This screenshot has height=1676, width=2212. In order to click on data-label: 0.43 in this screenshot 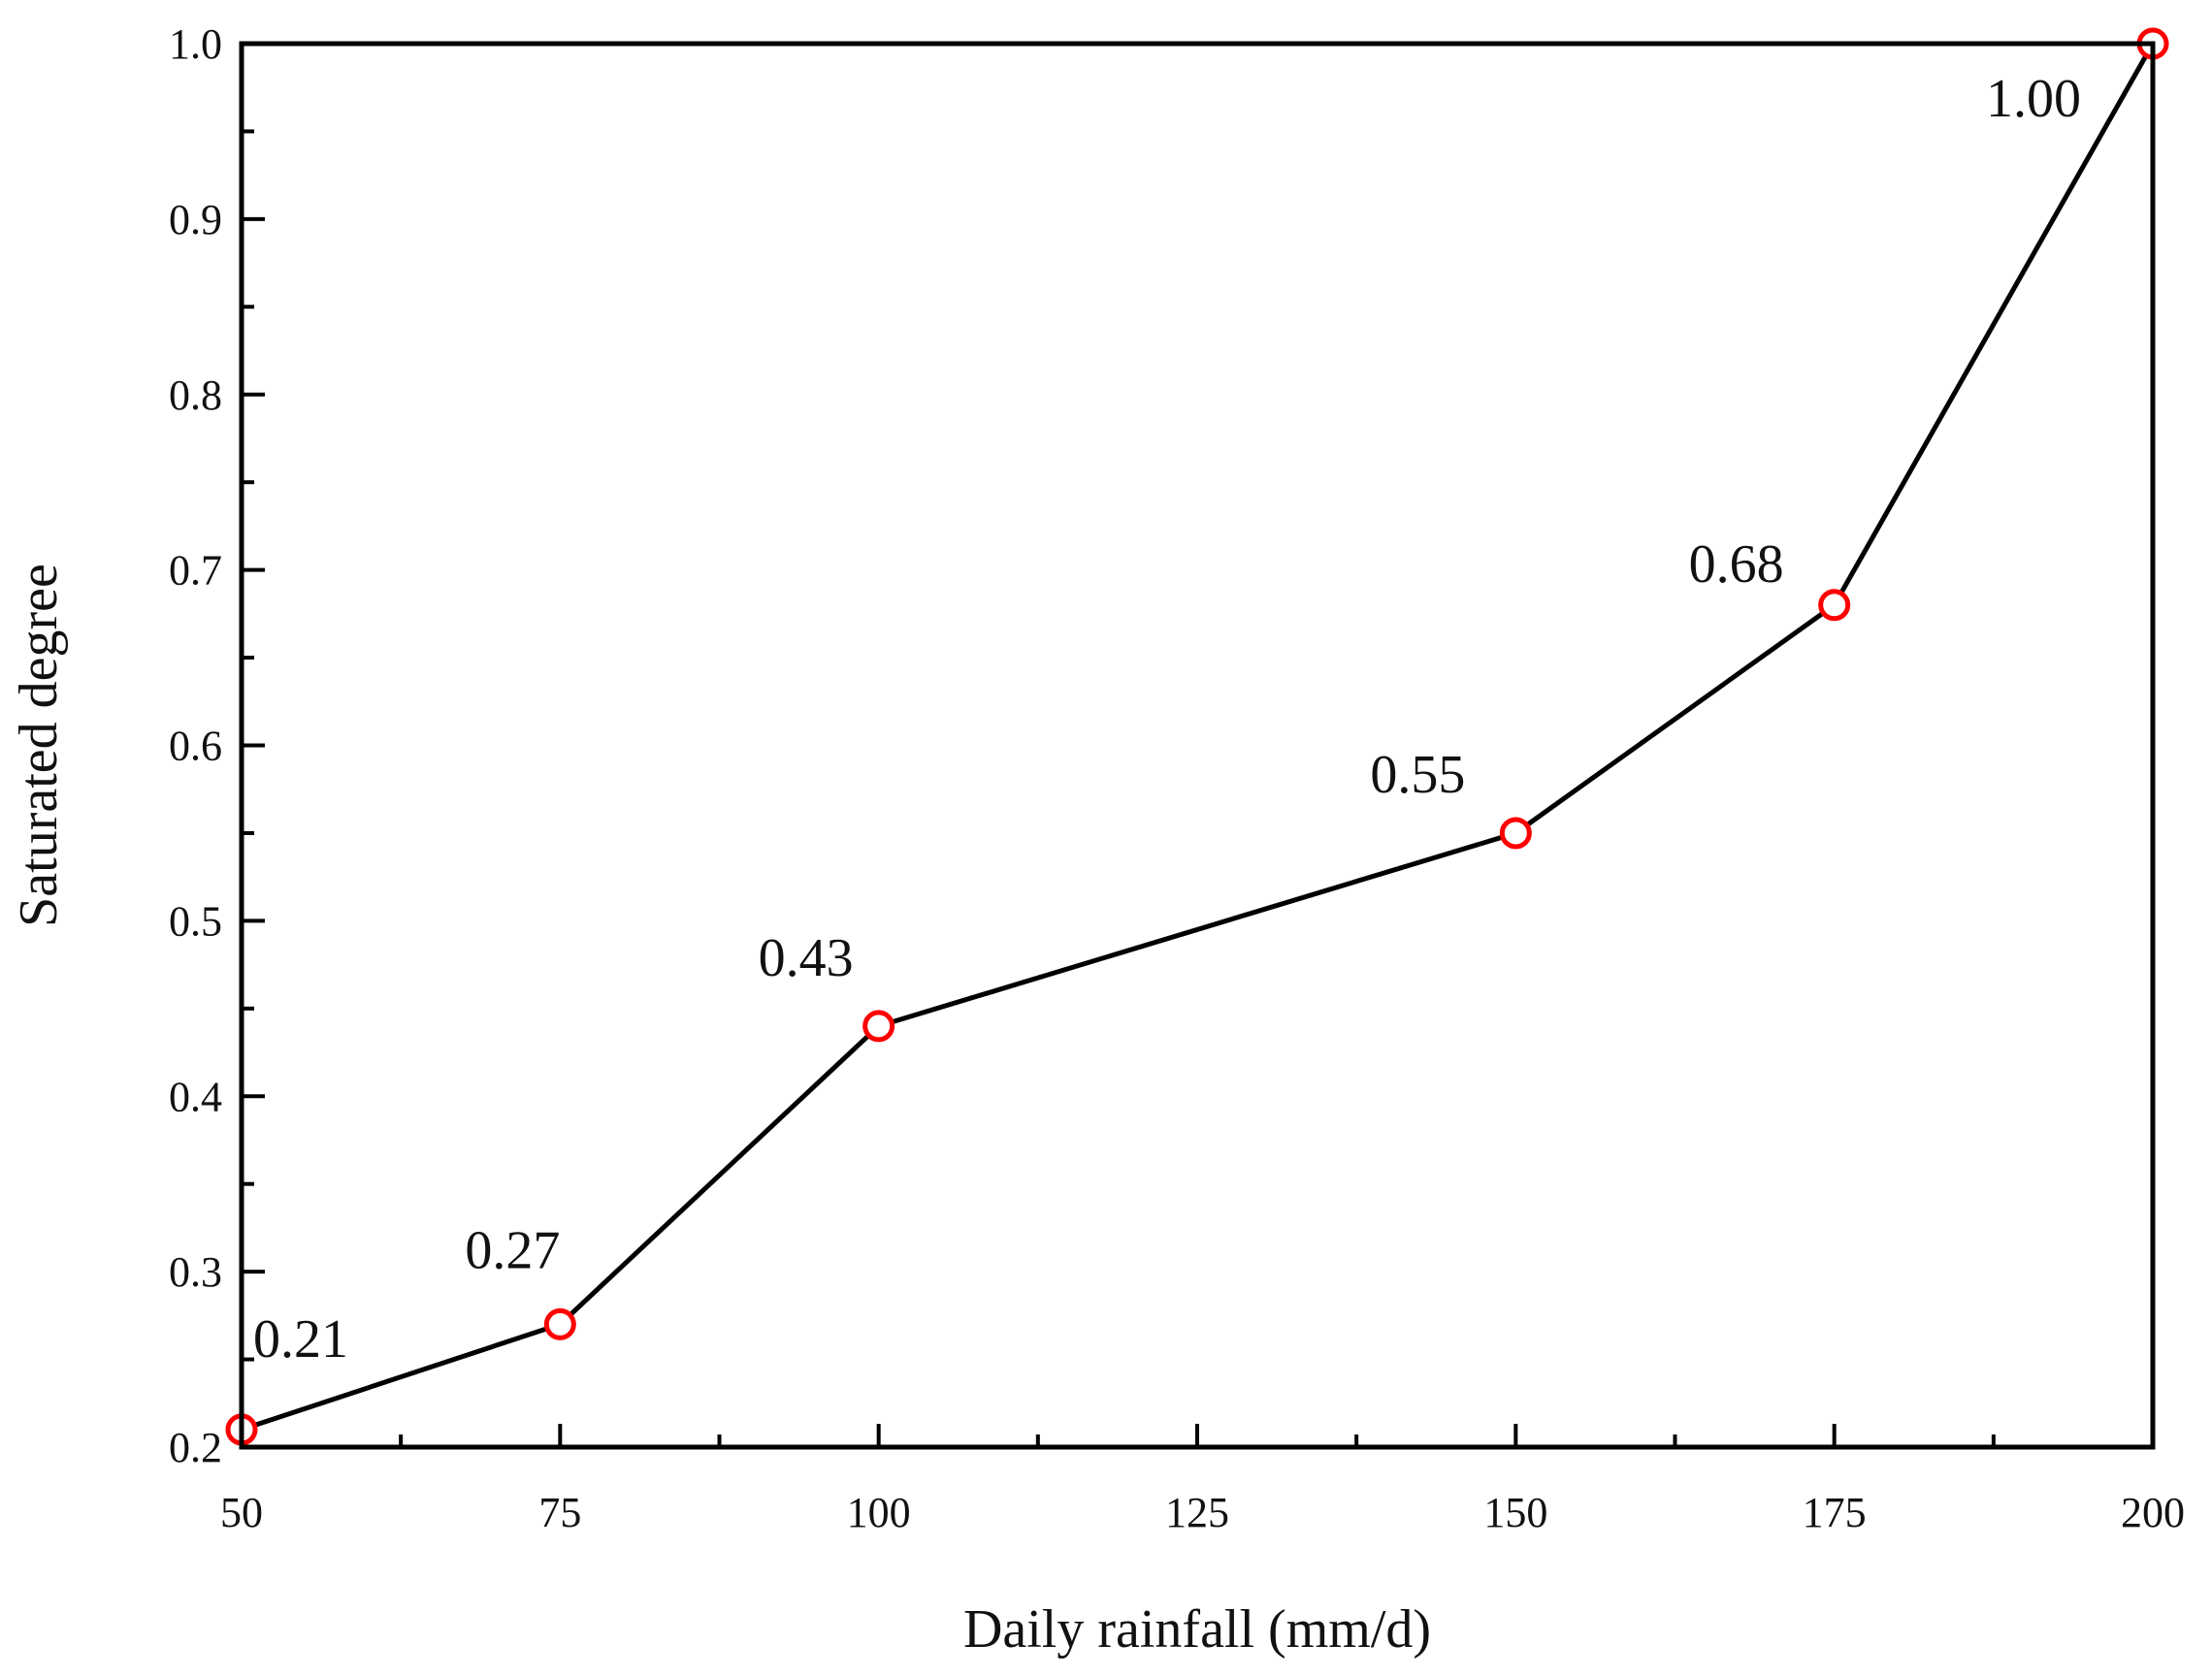, I will do `click(806, 958)`.